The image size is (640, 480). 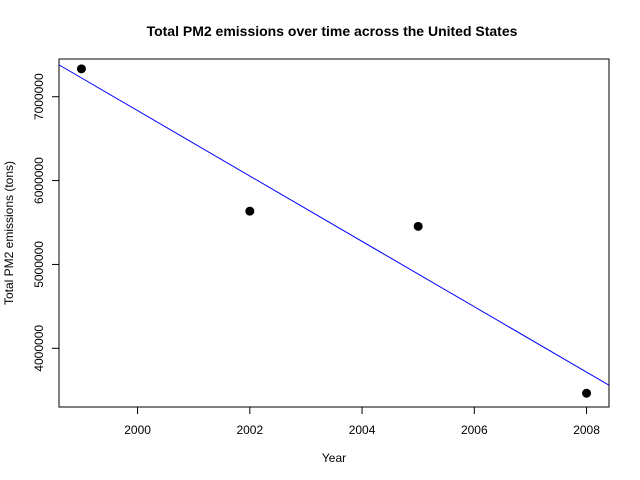 What do you see at coordinates (39, 348) in the screenshot?
I see `y-tick-label: 4000000` at bounding box center [39, 348].